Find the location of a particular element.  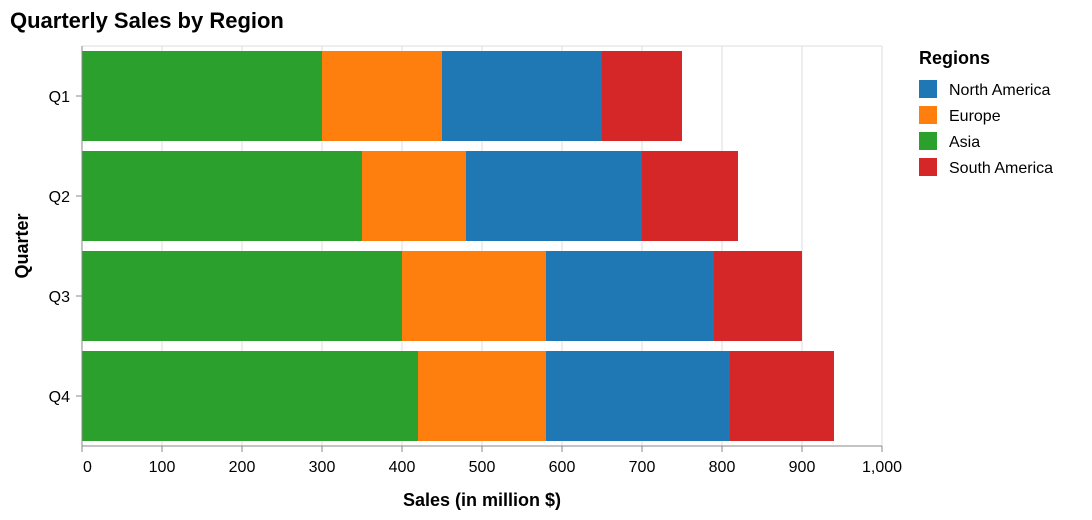

legend-title: Regions is located at coordinates (954, 58).